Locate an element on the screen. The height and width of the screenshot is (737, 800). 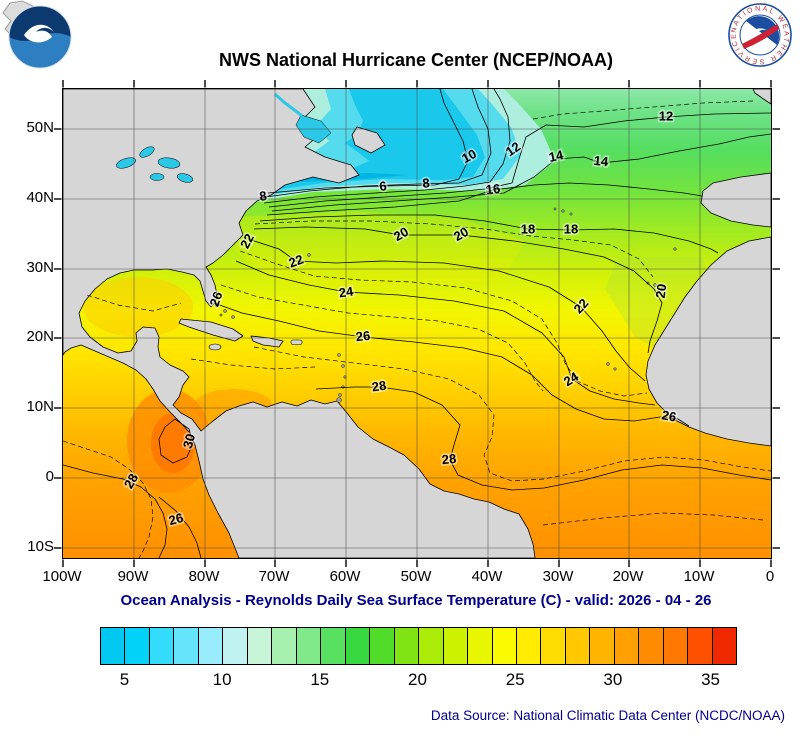
colorbar-tick-label: 35 is located at coordinates (711, 679).